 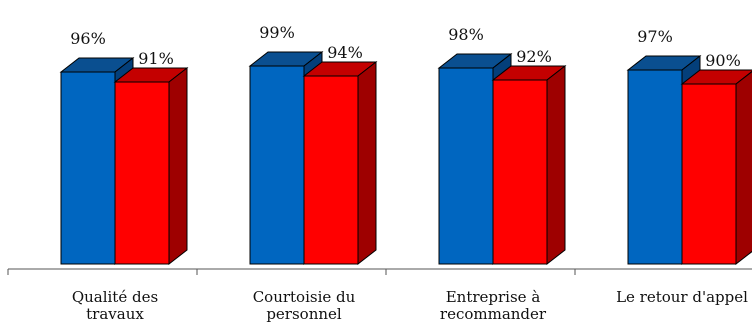 What do you see at coordinates (493, 305) in the screenshot?
I see `category-label: Entreprise à recommander` at bounding box center [493, 305].